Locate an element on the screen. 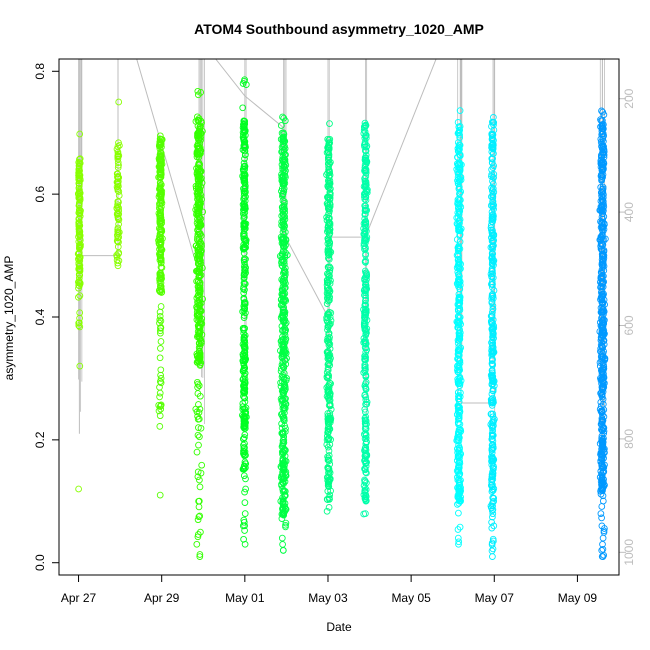 The width and height of the screenshot is (650, 650). x-tick-label: Apr 29 is located at coordinates (162, 598).